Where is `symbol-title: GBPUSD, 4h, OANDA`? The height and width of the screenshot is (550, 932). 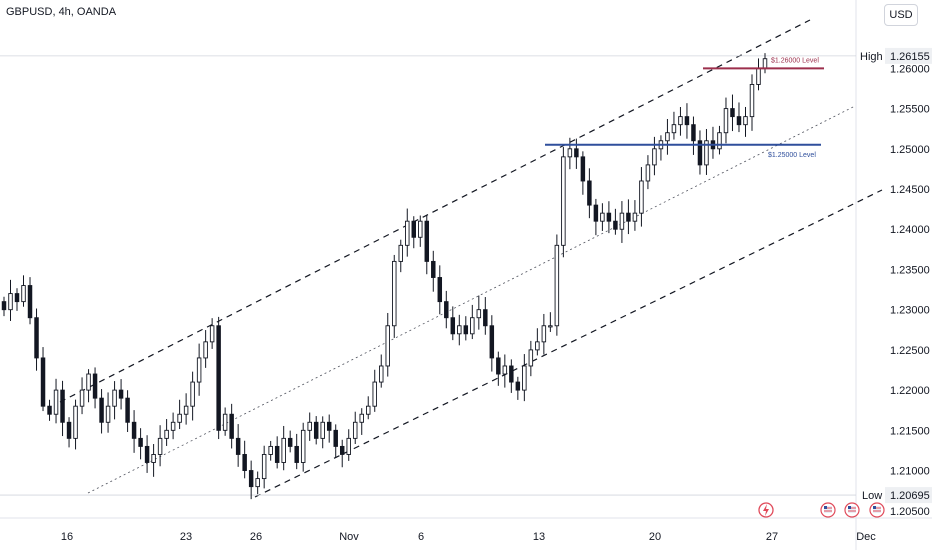 symbol-title: GBPUSD, 4h, OANDA is located at coordinates (61, 12).